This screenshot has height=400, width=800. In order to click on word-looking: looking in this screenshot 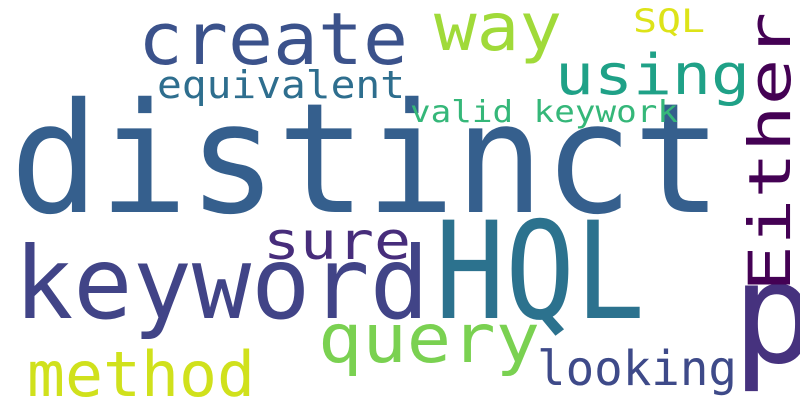, I will do `click(637, 369)`.